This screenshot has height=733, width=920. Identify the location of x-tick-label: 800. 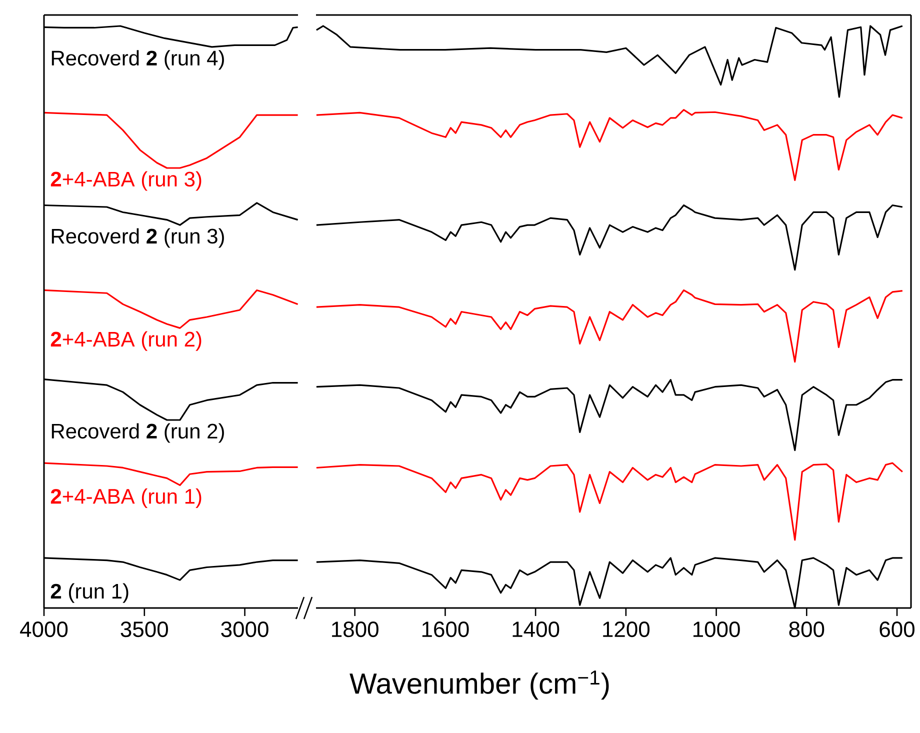
(806, 630).